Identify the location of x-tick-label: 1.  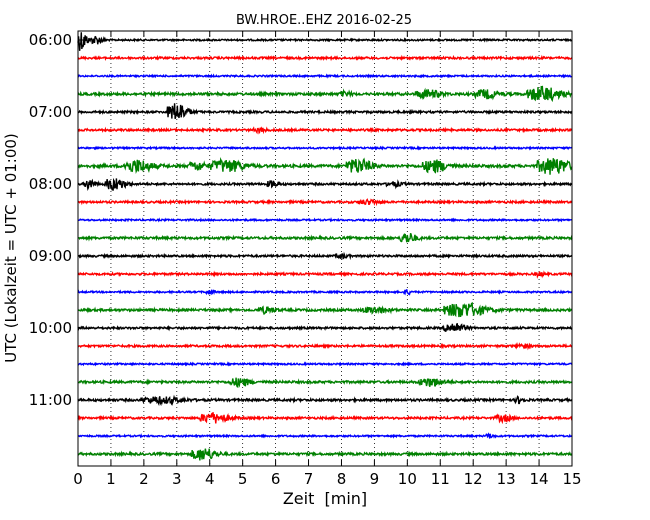
(111, 479).